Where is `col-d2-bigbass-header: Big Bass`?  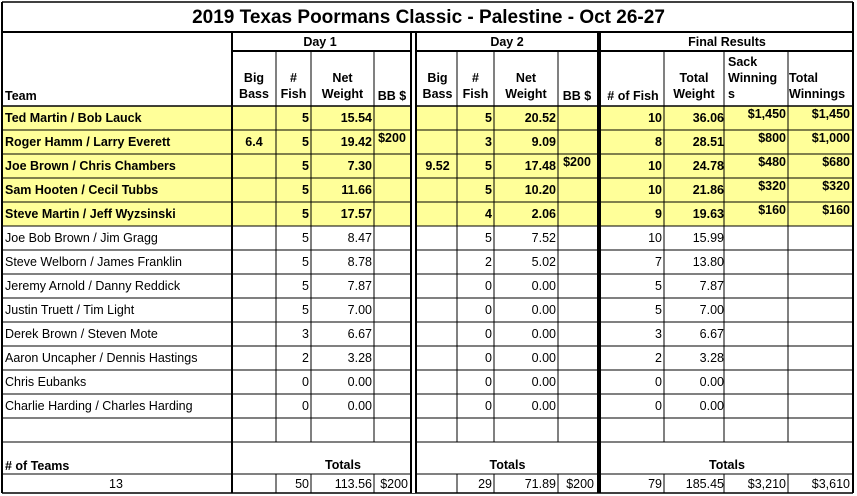
col-d2-bigbass-header: Big Bass is located at coordinates (437, 86).